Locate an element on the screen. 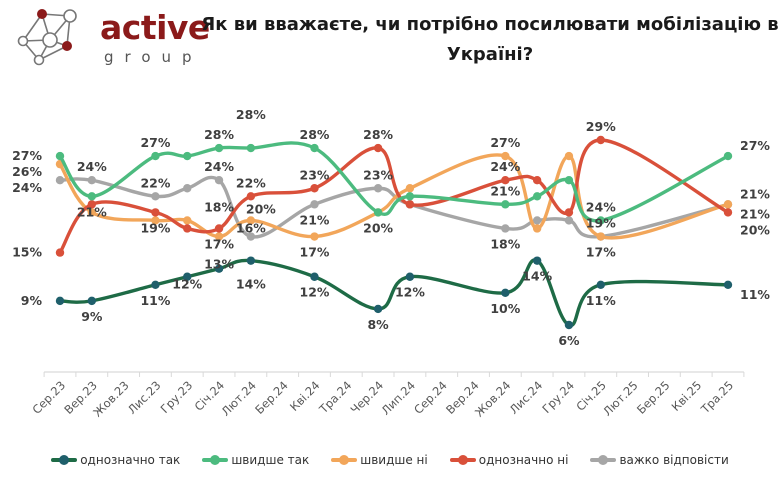  data-label: 12% is located at coordinates (315, 292).